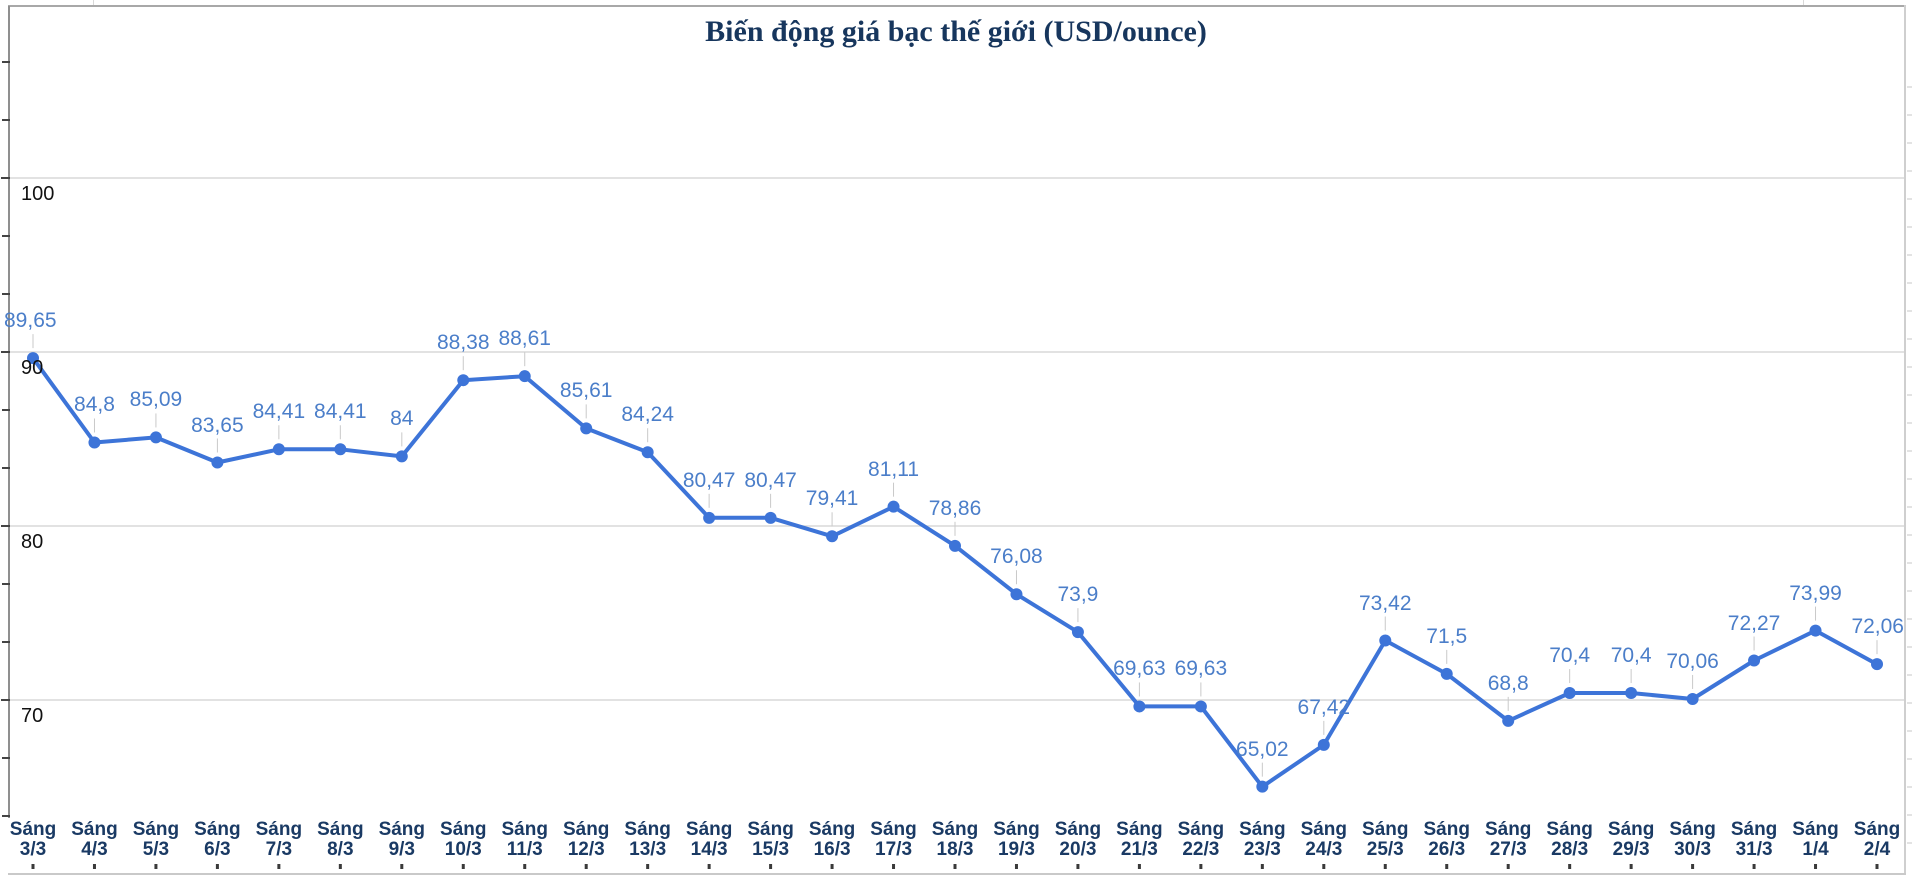 This screenshot has width=1912, height=877. What do you see at coordinates (279, 412) in the screenshot?
I see `data-point-label: 84,41` at bounding box center [279, 412].